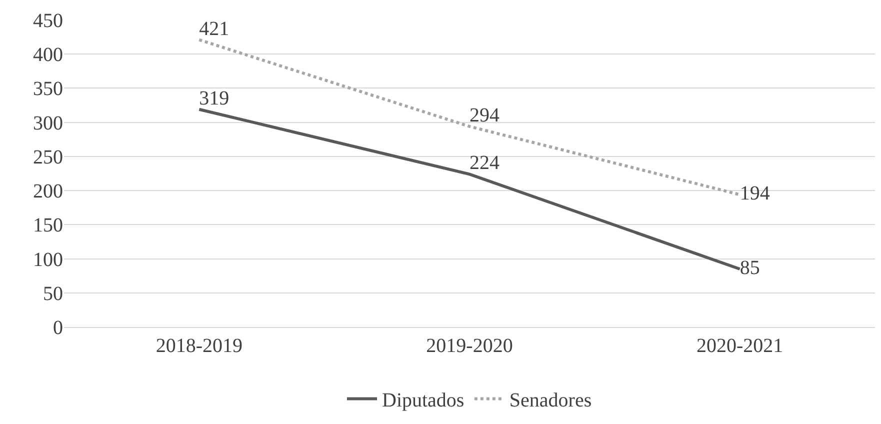  What do you see at coordinates (755, 193) in the screenshot?
I see `data-label: 194` at bounding box center [755, 193].